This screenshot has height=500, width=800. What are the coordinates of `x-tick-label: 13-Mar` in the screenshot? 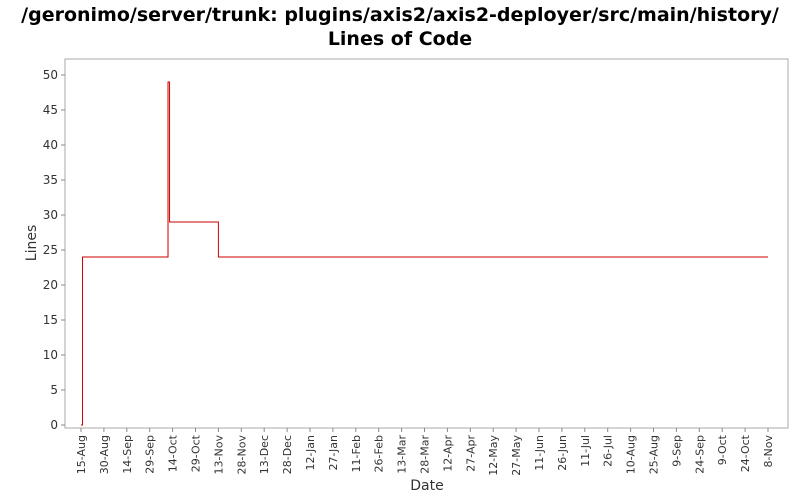 It's located at (402, 454).